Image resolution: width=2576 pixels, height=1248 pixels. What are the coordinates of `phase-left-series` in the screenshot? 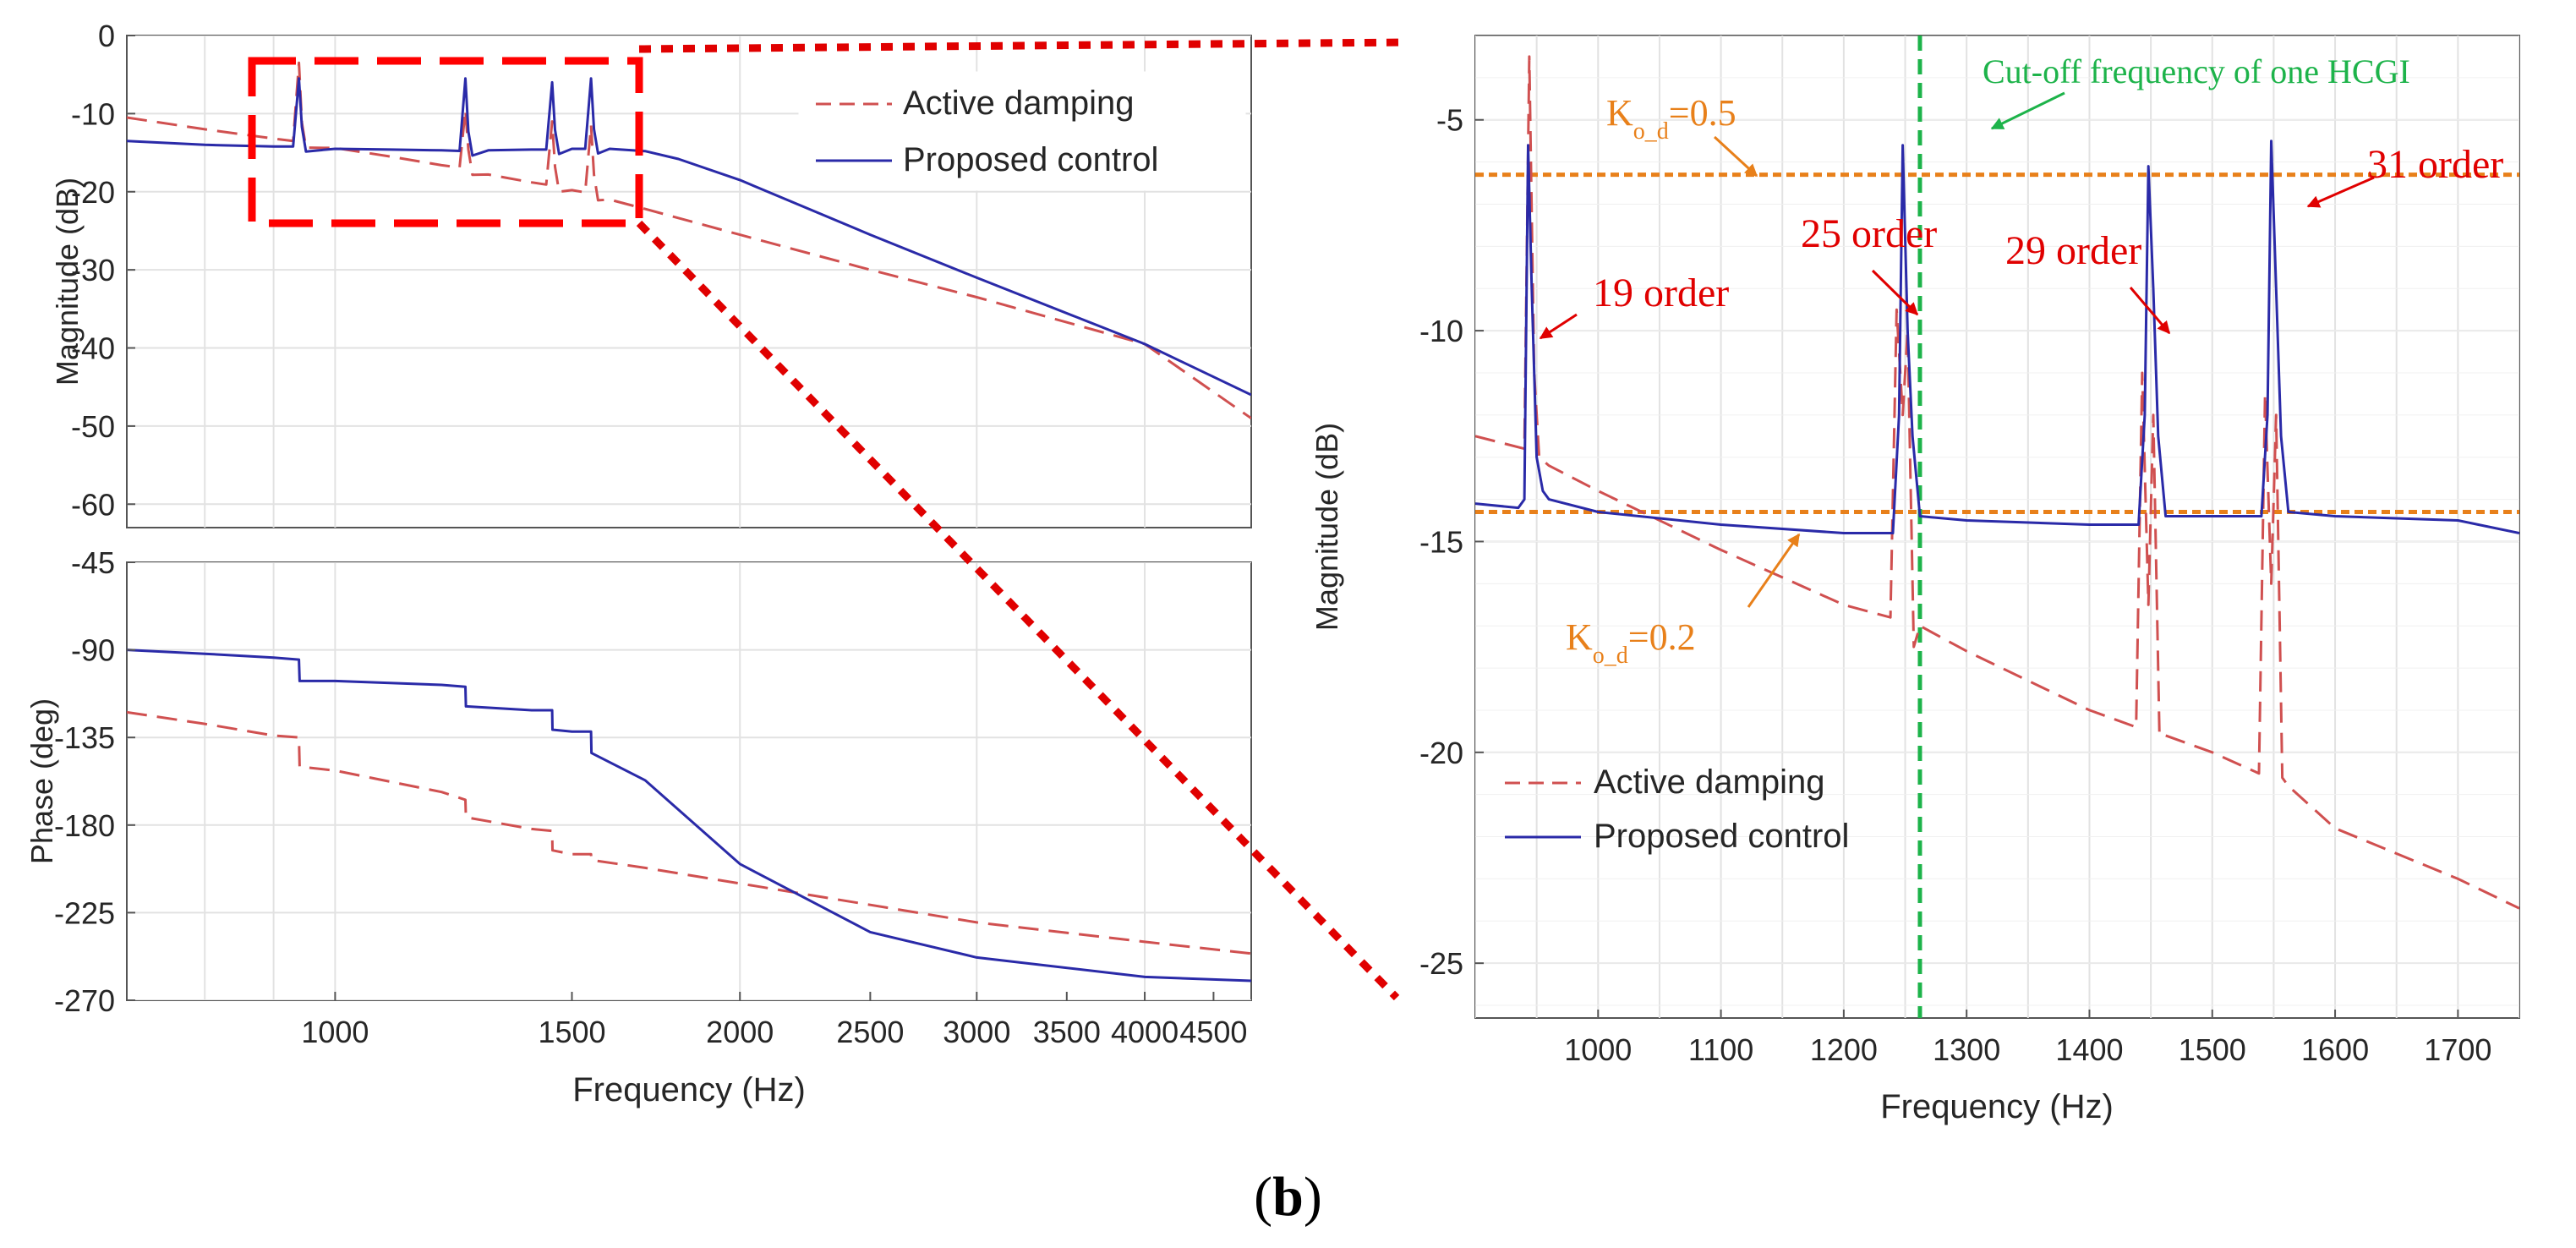 It's located at (689, 816).